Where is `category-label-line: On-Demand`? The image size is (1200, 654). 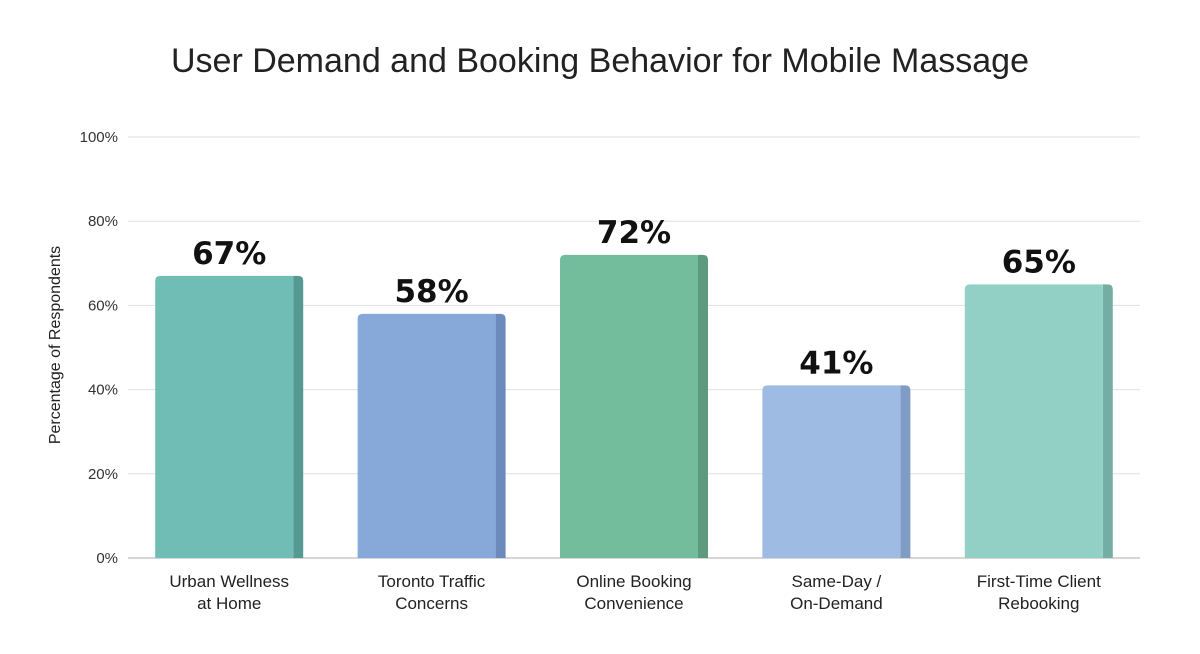 category-label-line: On-Demand is located at coordinates (836, 603).